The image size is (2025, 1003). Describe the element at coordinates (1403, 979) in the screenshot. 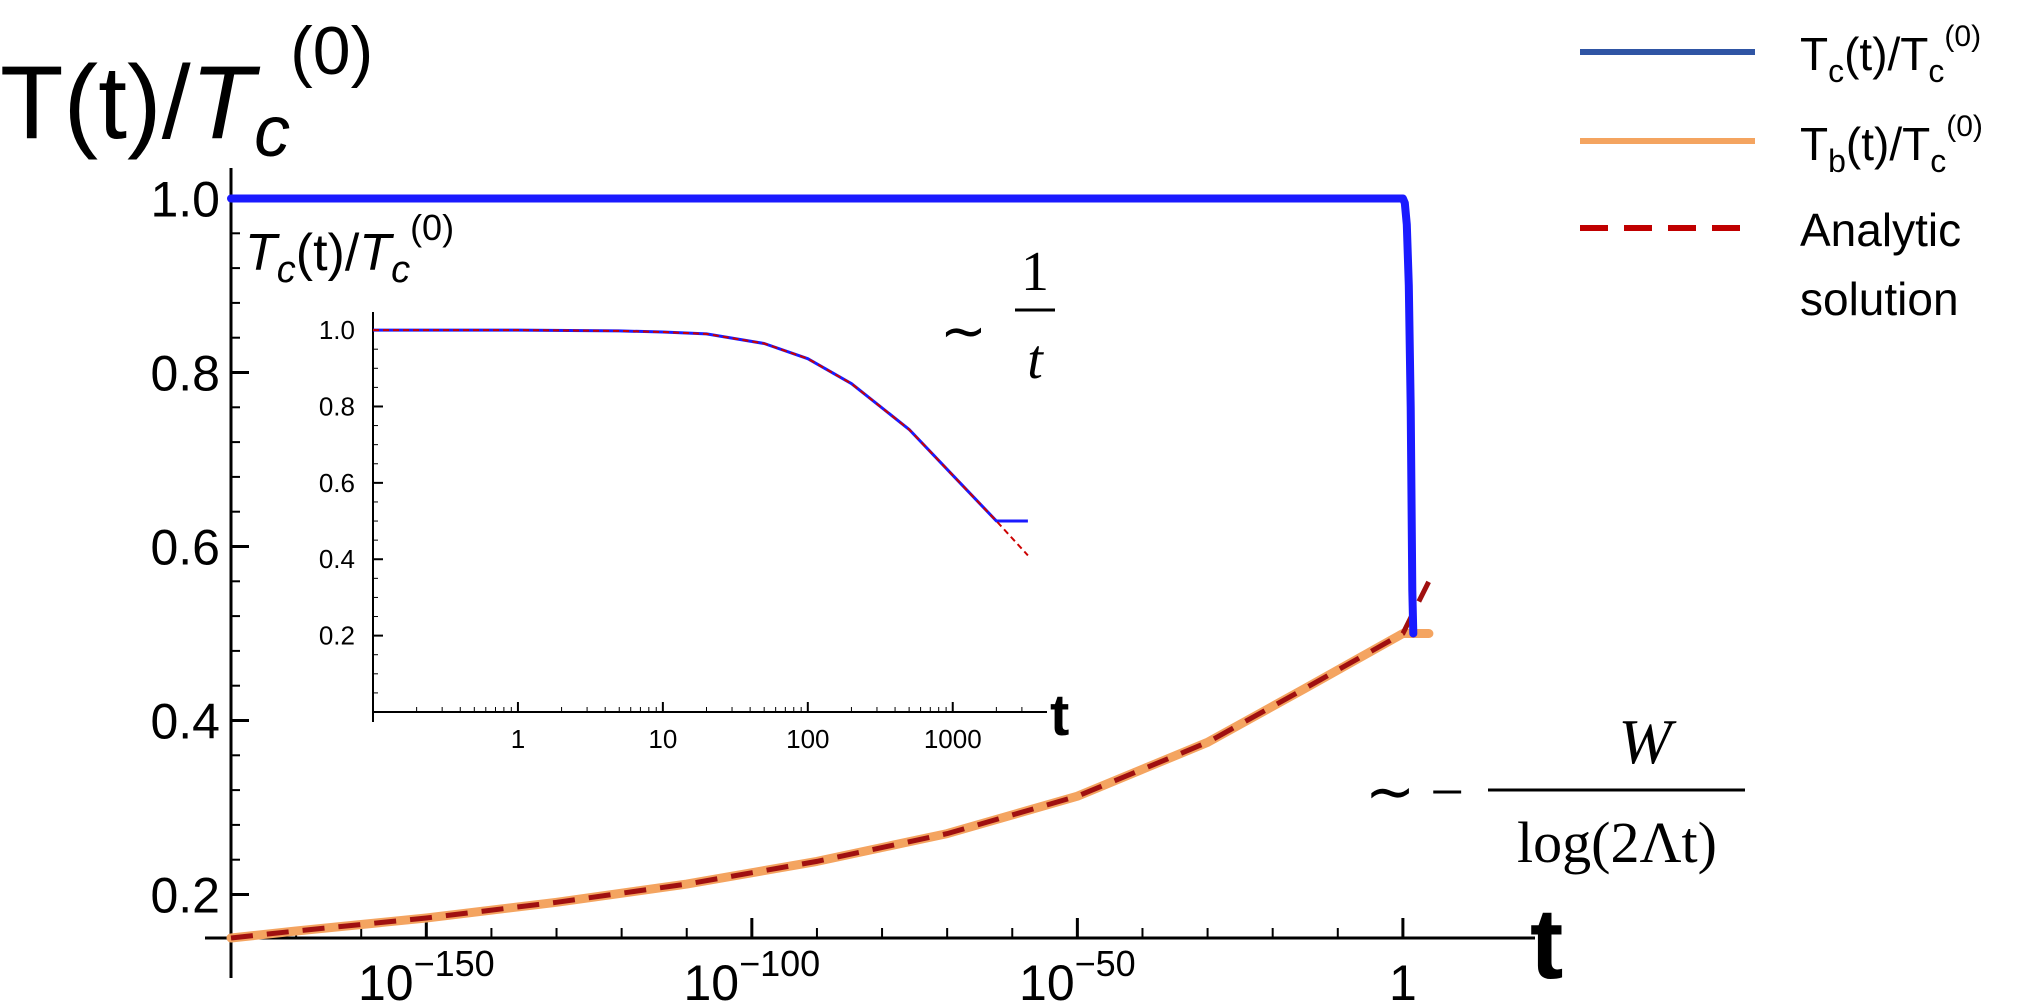

I see `main-x-tick-label: 1` at that location.